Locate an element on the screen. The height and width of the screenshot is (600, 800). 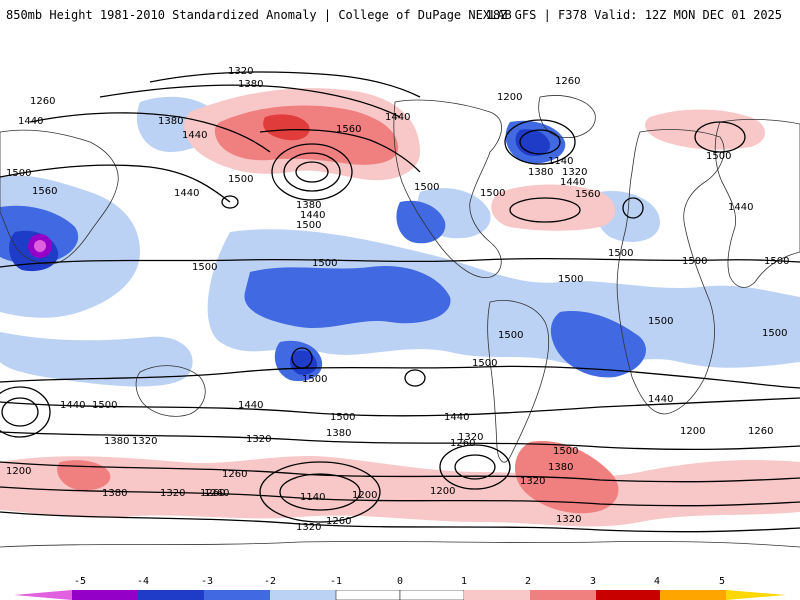
colorbar-tick: 0 is located at coordinates (400, 581).